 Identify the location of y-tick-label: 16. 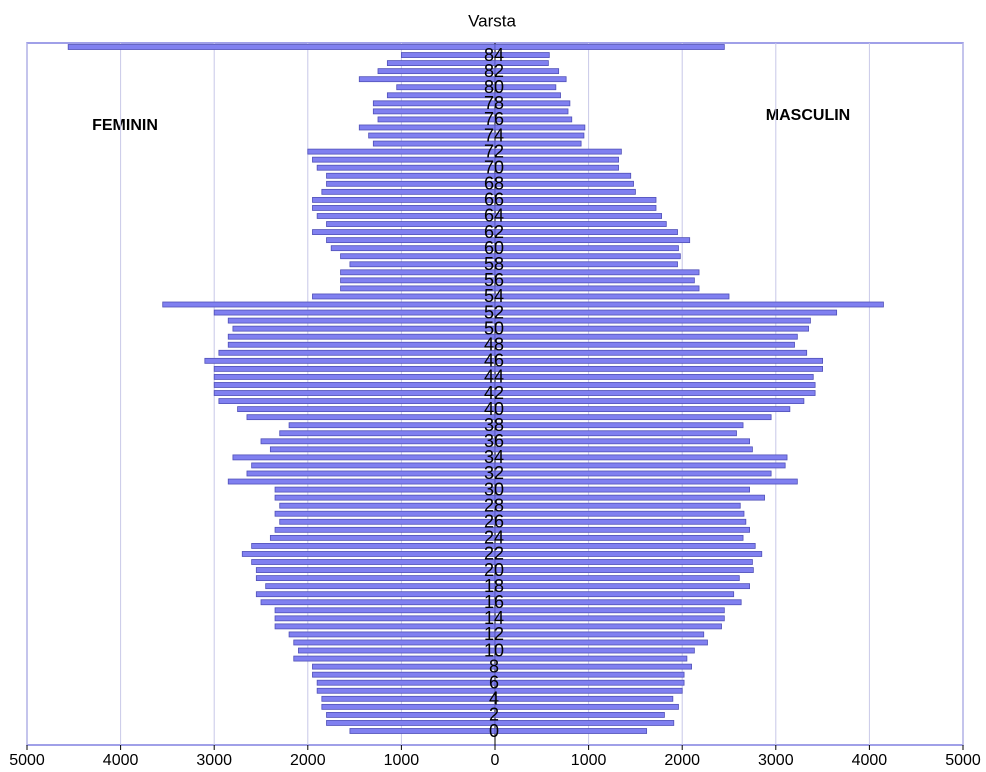
(494, 602).